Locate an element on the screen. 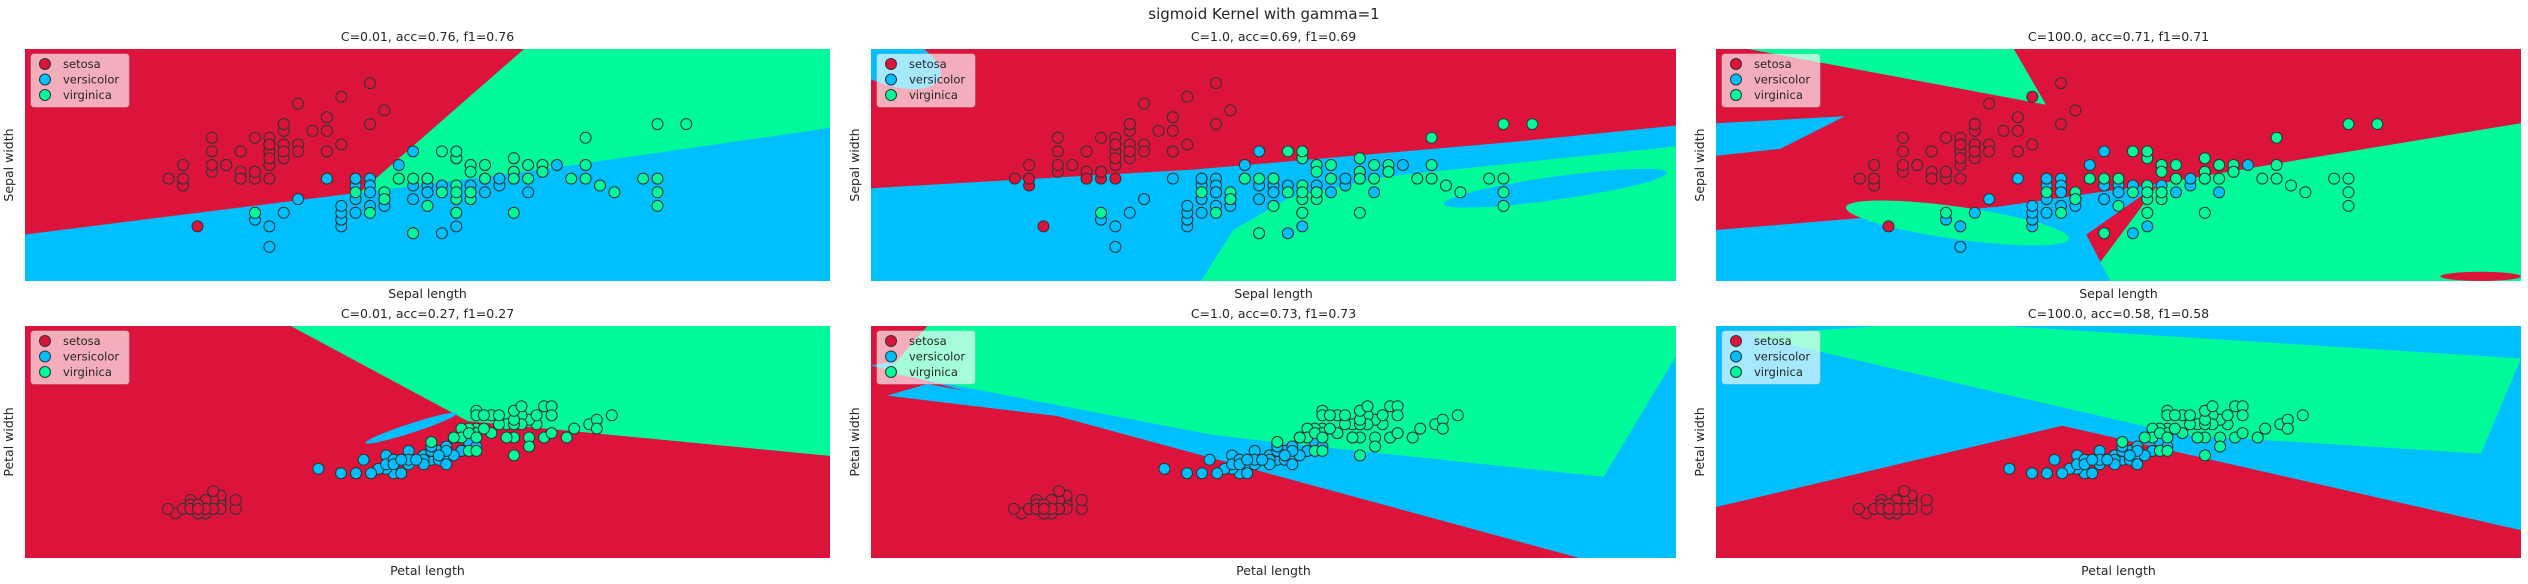  legend-marker-setosa is located at coordinates (45, 341).